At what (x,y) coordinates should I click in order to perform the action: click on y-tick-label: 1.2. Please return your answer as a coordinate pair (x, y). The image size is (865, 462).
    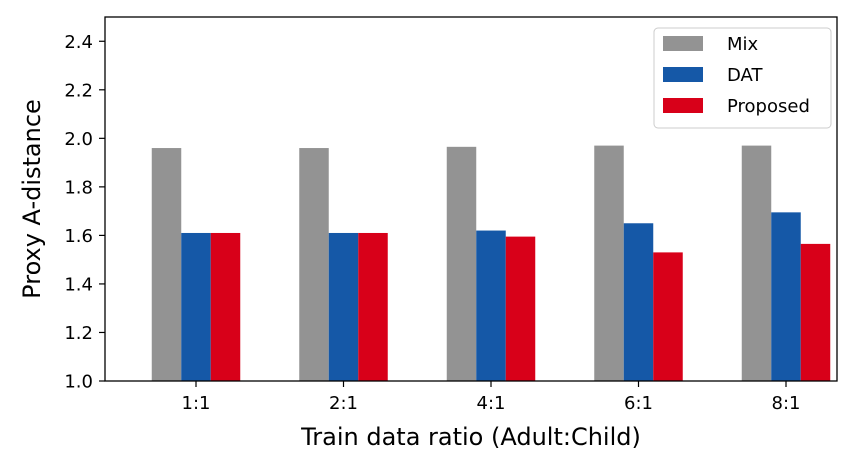
    Looking at the image, I should click on (78, 333).